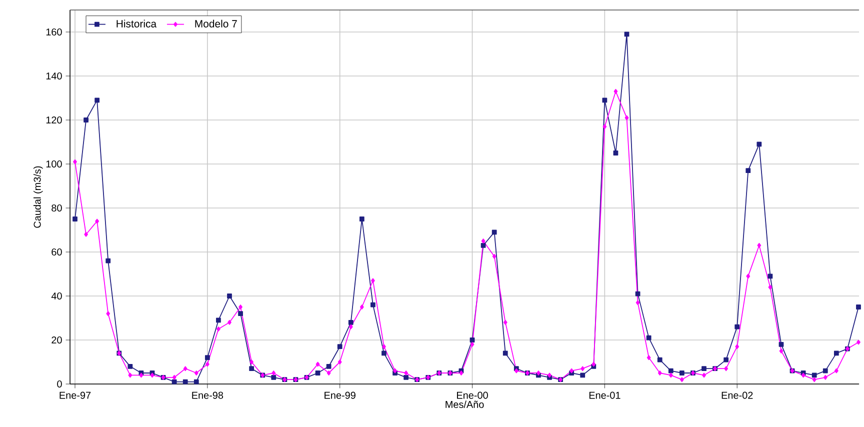  I want to click on x-tick-label: Ene-01, so click(604, 395).